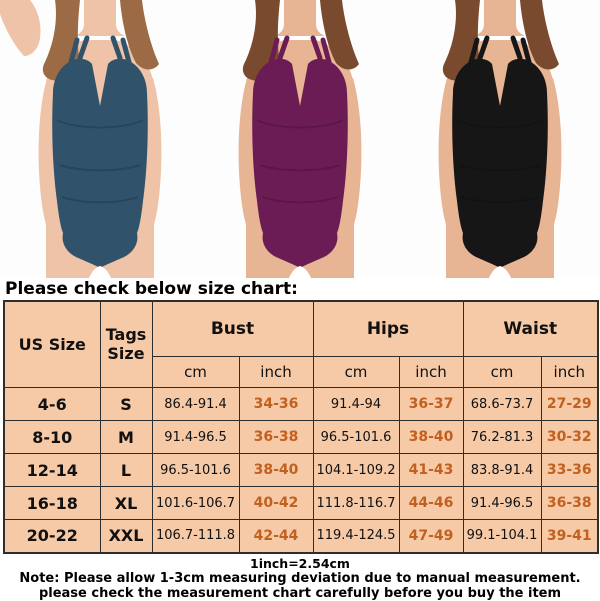 This screenshot has height=601, width=600. I want to click on hips-inch-cell: 38-40, so click(431, 437).